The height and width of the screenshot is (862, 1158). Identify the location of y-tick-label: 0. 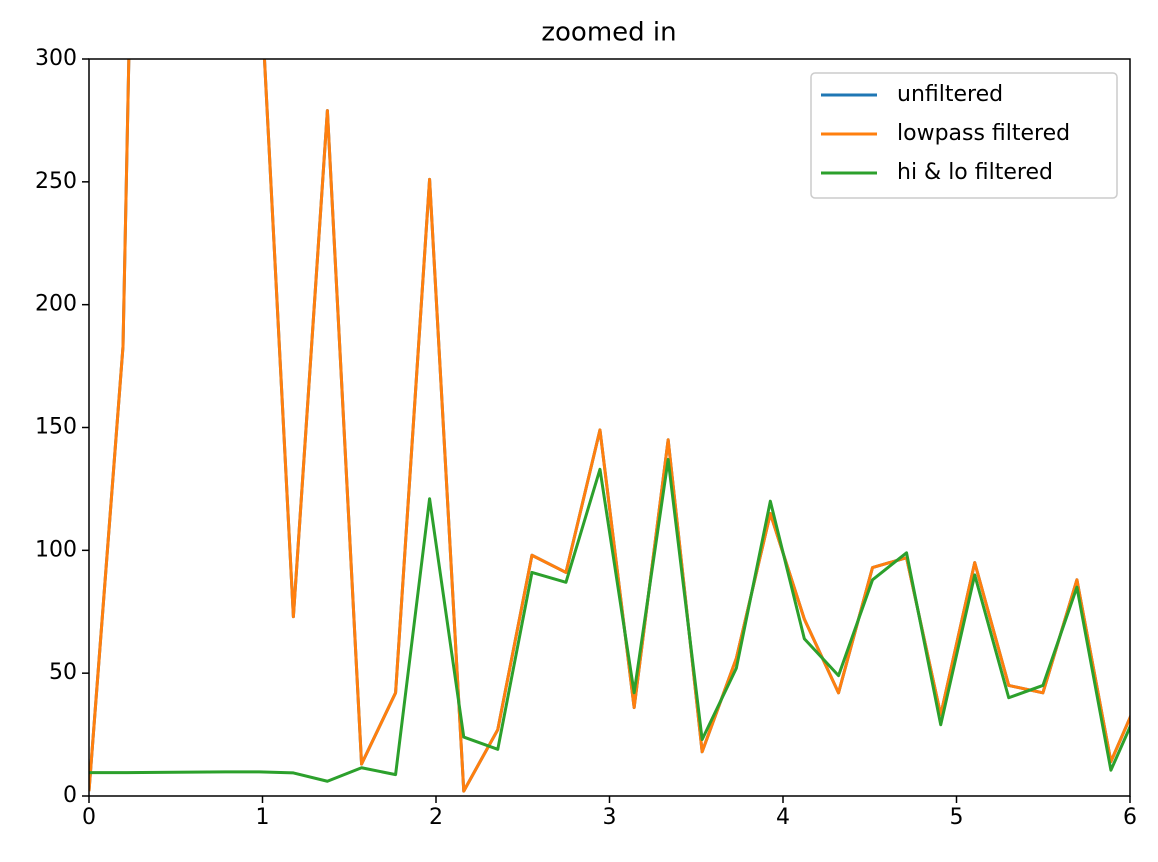
(70, 795).